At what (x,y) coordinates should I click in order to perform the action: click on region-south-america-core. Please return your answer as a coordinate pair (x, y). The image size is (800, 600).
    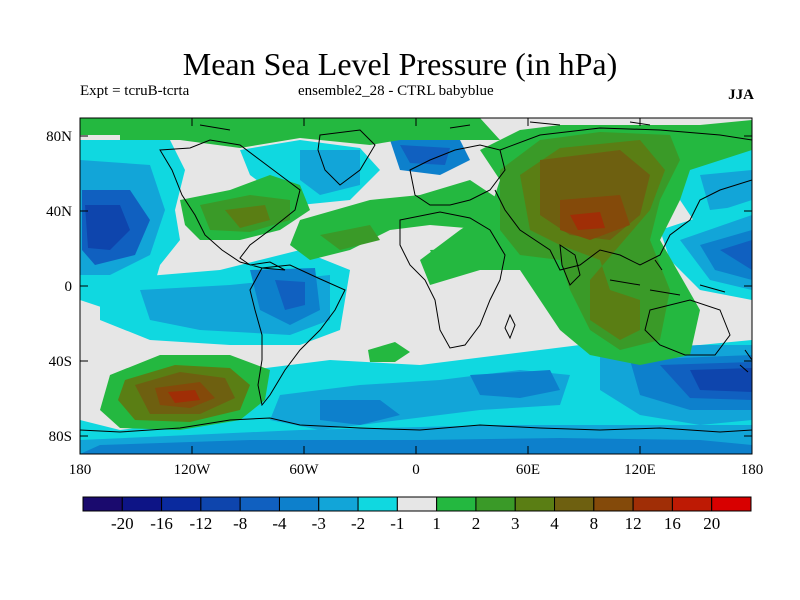
    Looking at the image, I should click on (290, 295).